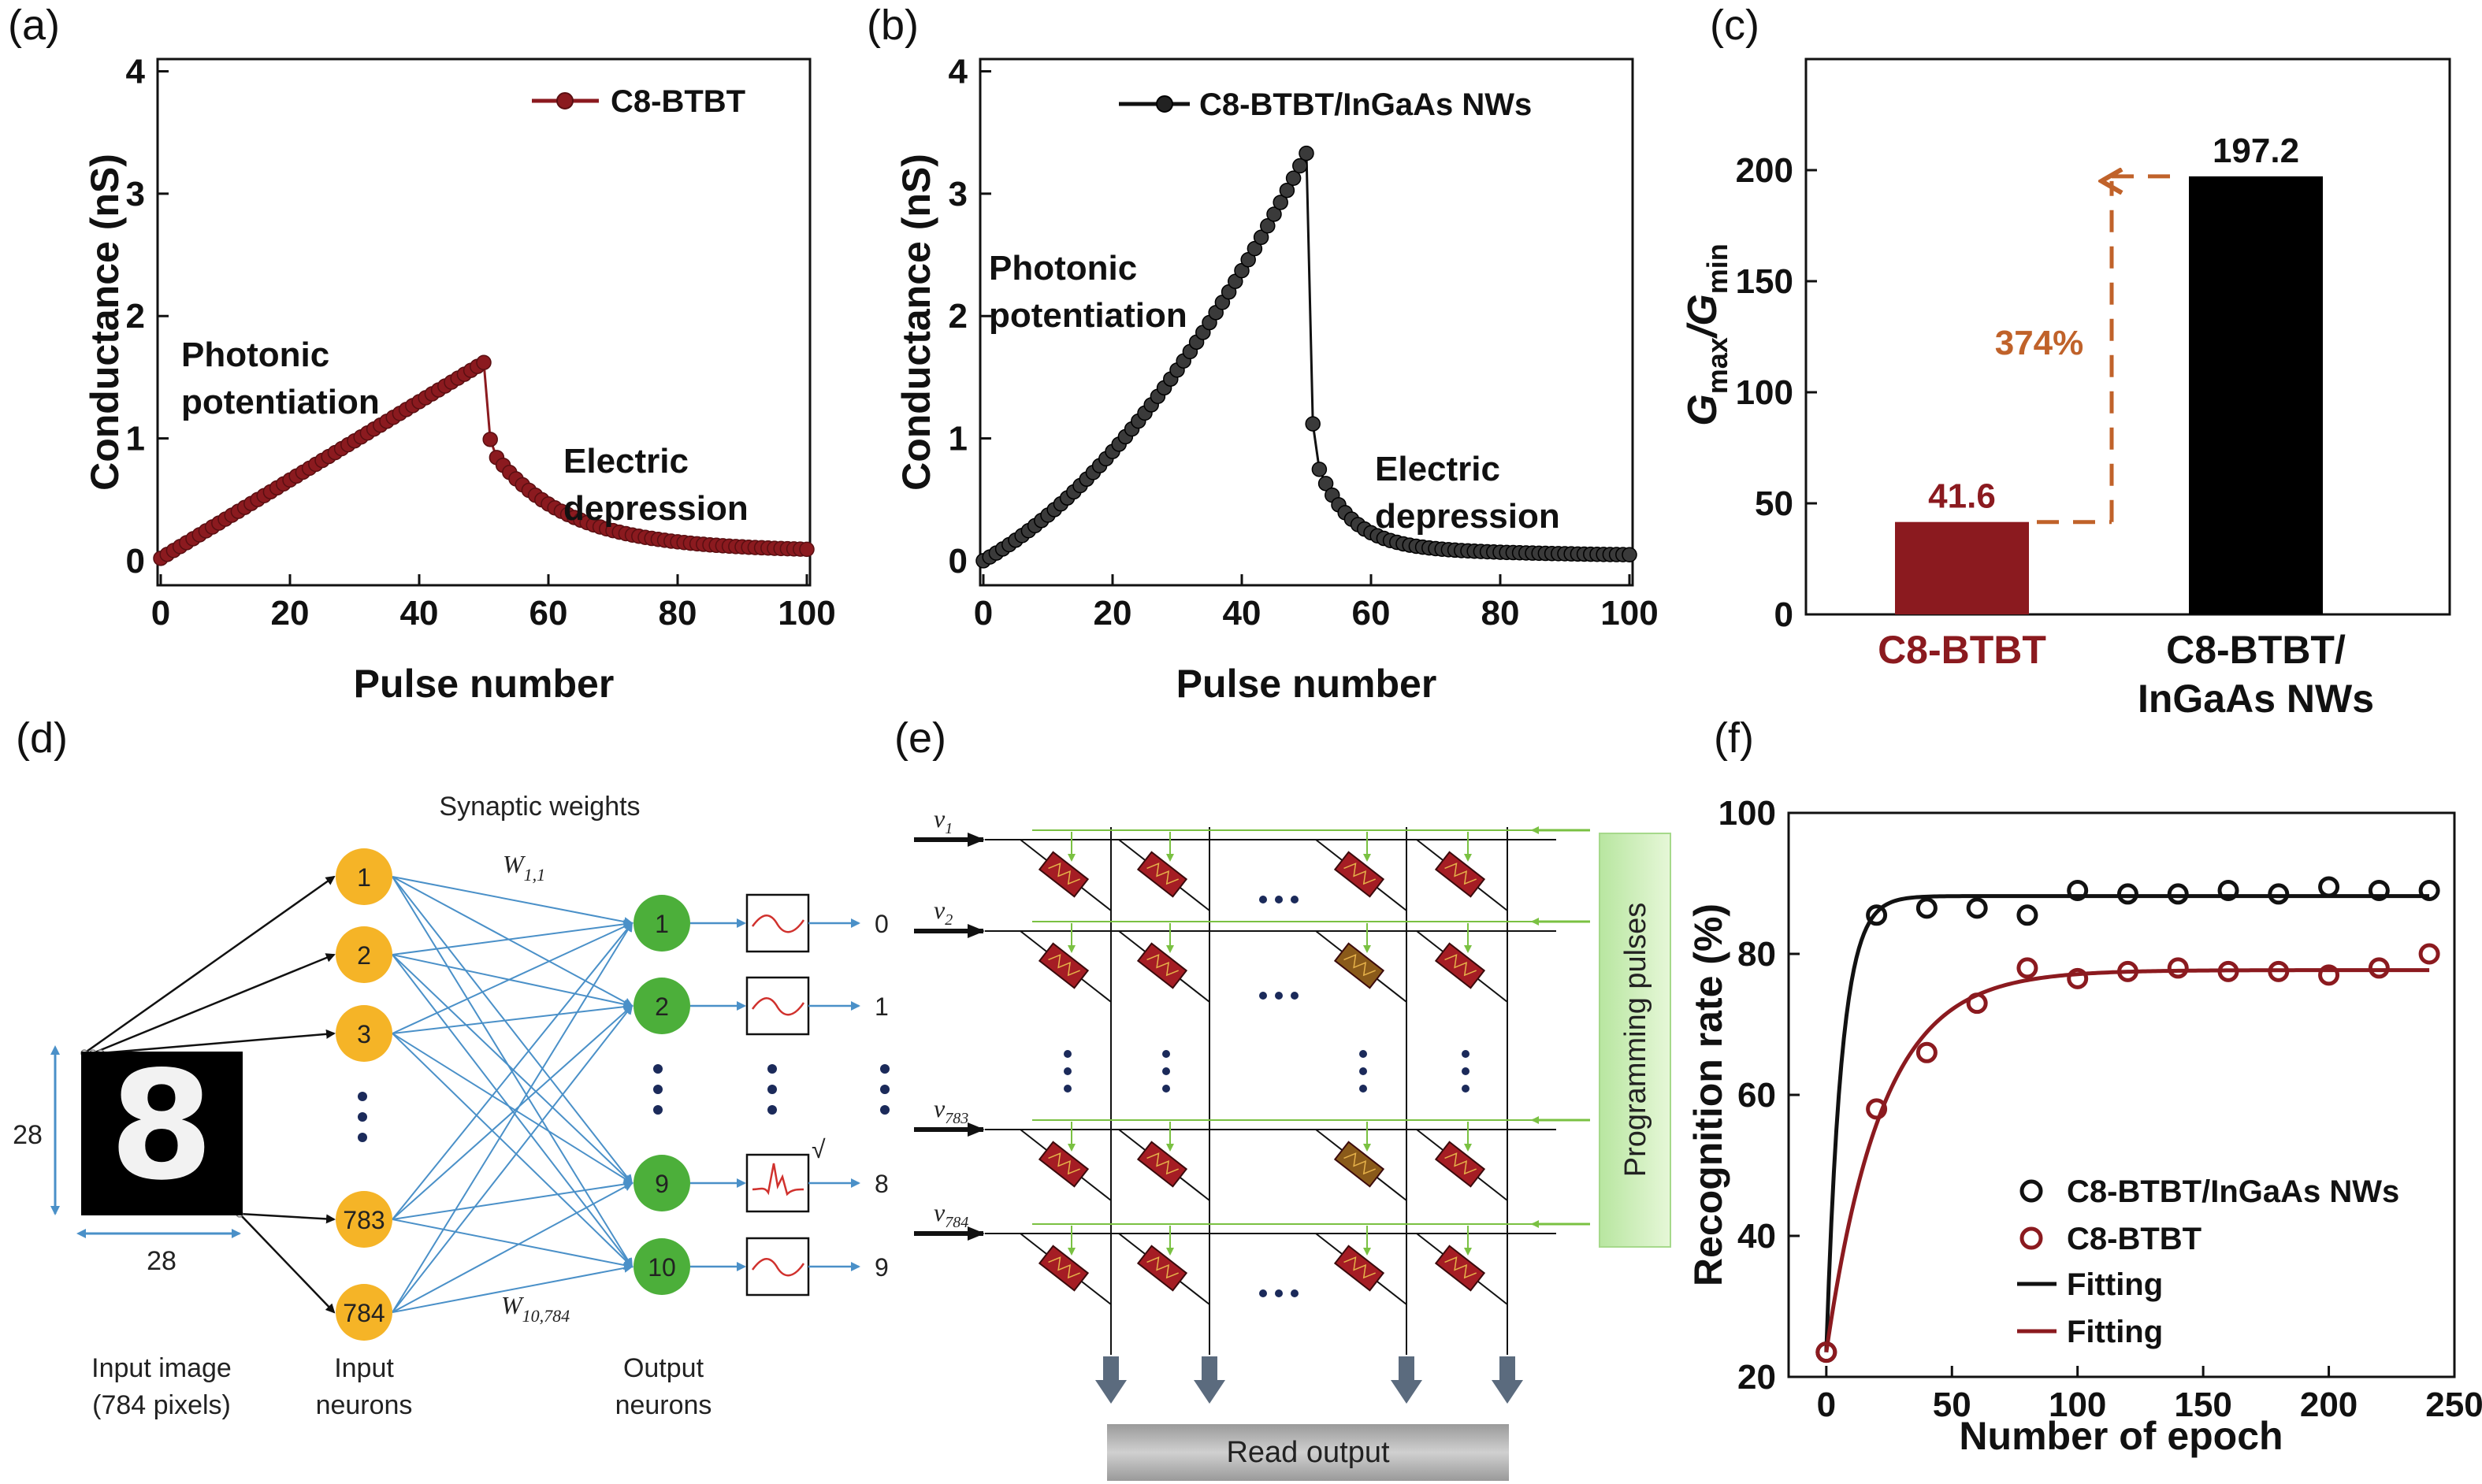 The image size is (2482, 1484). Describe the element at coordinates (1774, 504) in the screenshot. I see `chart-c-ytick-label-1: 50` at that location.